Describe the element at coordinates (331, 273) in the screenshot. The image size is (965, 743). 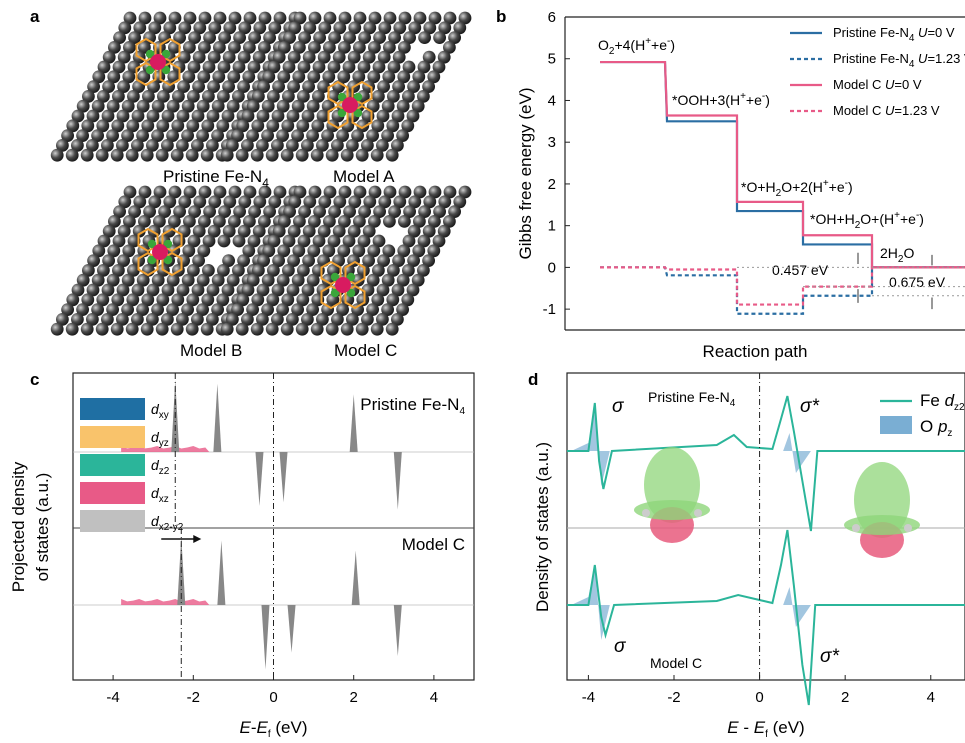
I see `ring-bond` at that location.